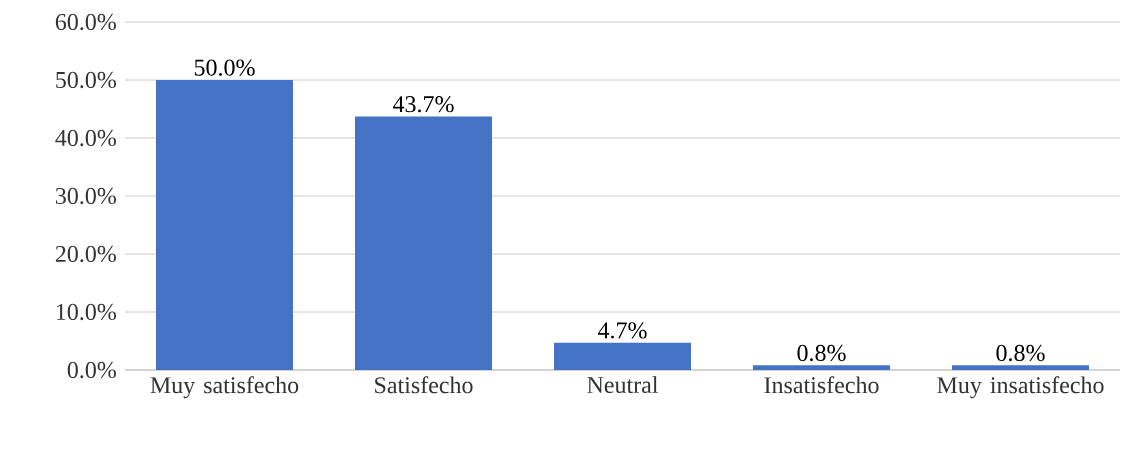 Image resolution: width=1127 pixels, height=457 pixels. Describe the element at coordinates (224, 387) in the screenshot. I see `x-tick-label: Muy satisfecho` at that location.